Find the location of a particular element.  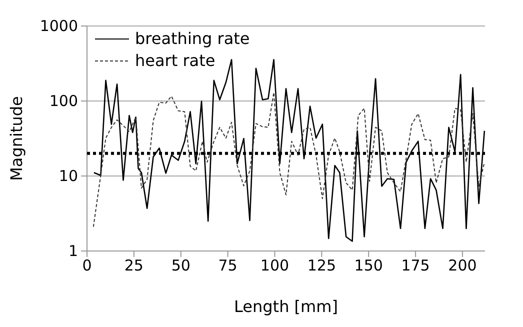

legend-label: breathing rate is located at coordinates (192, 38).